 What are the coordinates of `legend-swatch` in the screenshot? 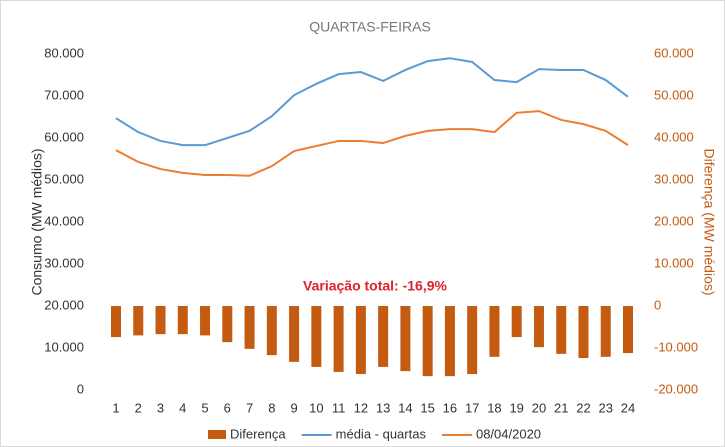 It's located at (217, 434).